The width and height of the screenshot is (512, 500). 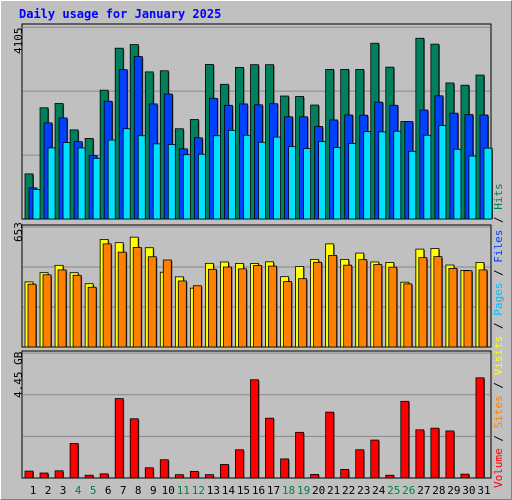 What do you see at coordinates (153, 490) in the screenshot?
I see `day-label-9: 9` at bounding box center [153, 490].